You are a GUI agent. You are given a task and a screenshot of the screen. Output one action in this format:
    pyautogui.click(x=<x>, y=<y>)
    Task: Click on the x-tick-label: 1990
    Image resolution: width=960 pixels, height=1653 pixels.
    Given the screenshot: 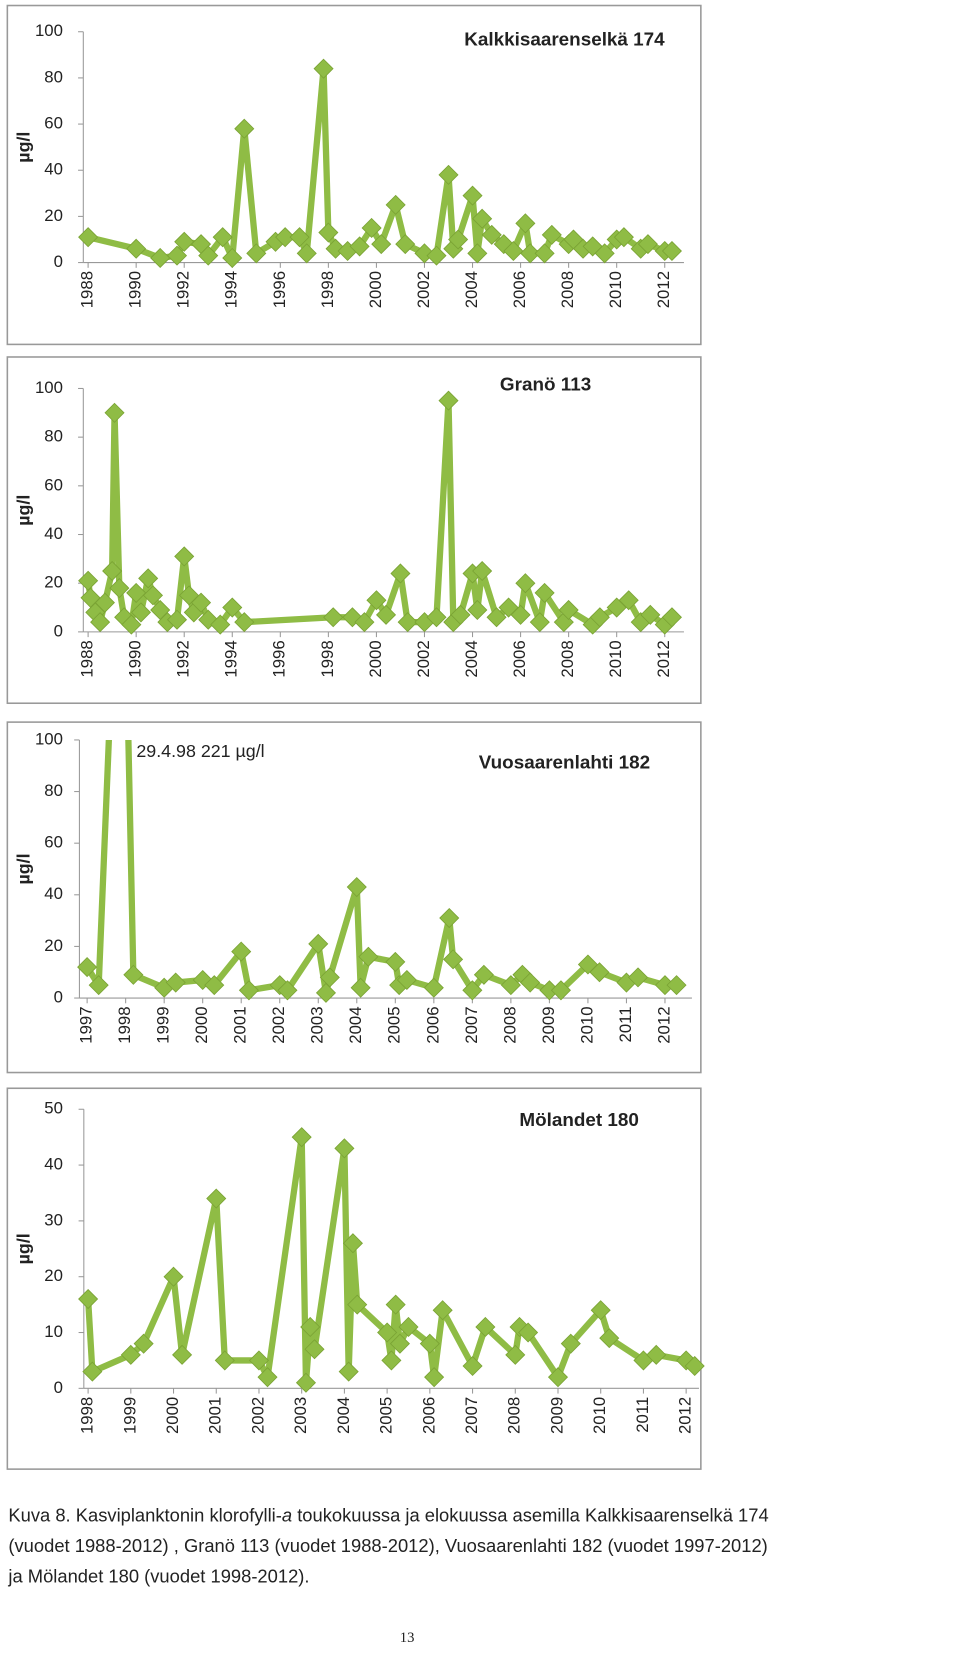 What is the action you would take?
    pyautogui.click(x=135, y=658)
    